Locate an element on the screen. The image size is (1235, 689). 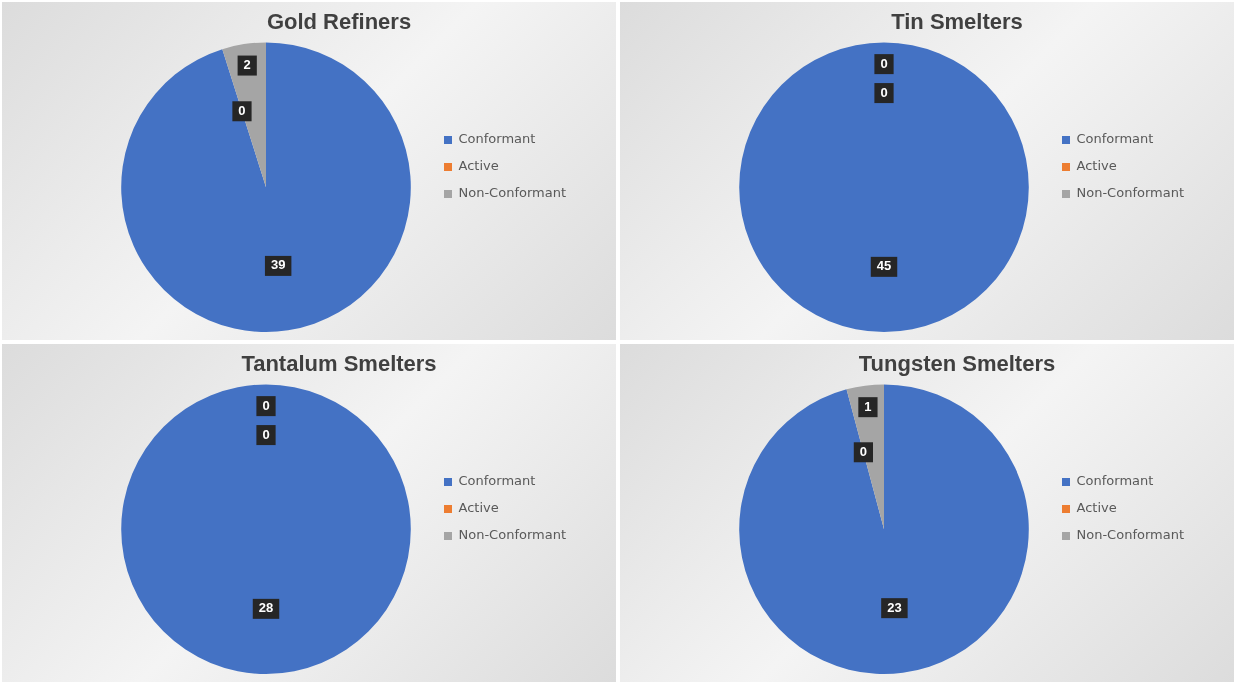
chart-title: Tantalum Smelters is located at coordinates (339, 364).